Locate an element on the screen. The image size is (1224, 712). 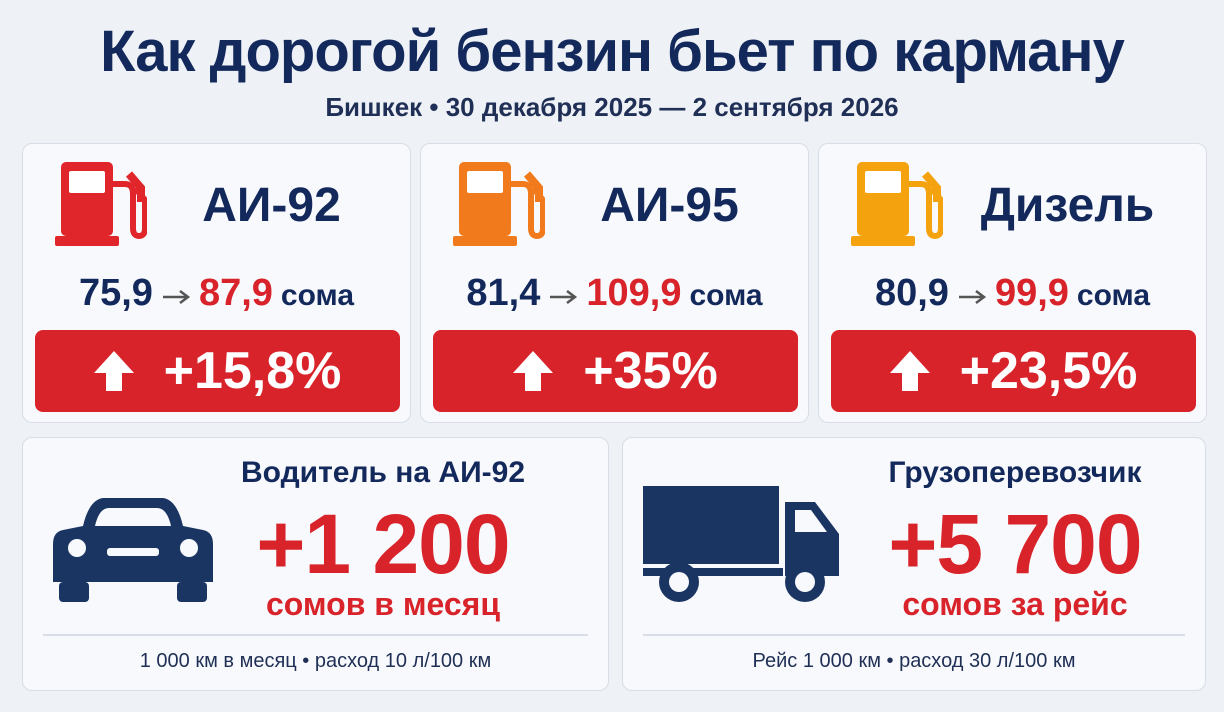
new-price: 109,9 is located at coordinates (634, 293).